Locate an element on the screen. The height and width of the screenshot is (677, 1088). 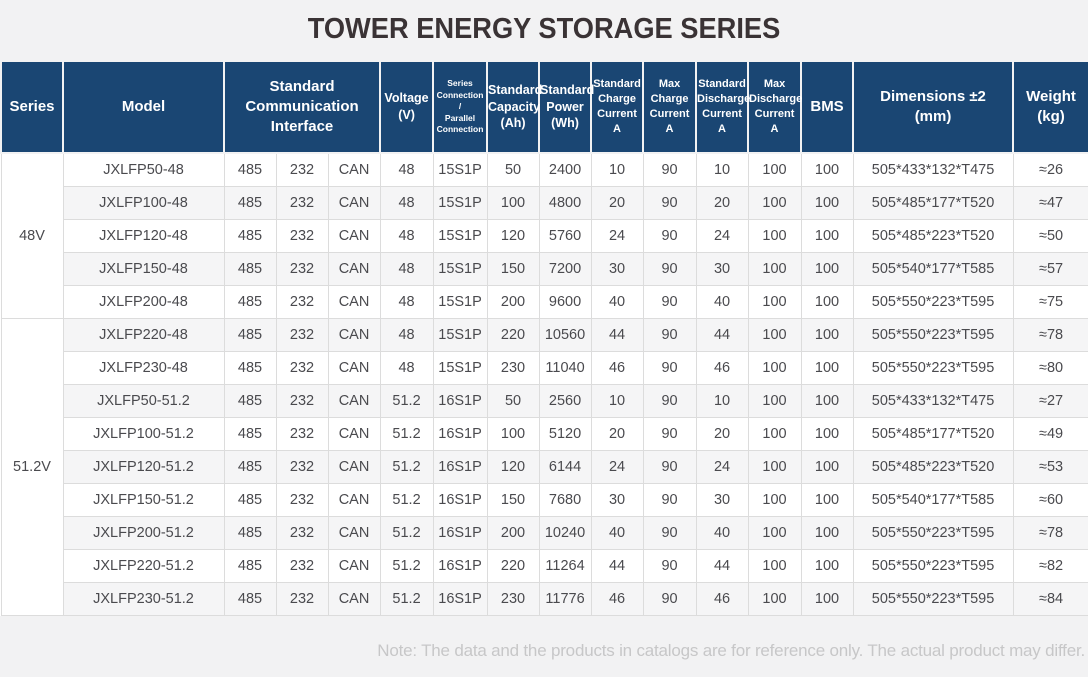
weight-cell: ≈60 is located at coordinates (1050, 500).